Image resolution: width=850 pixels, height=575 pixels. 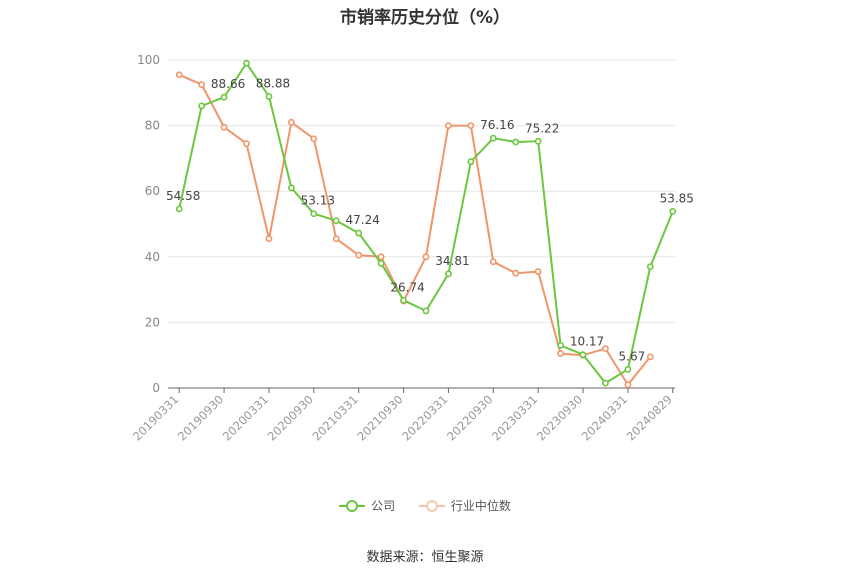 What do you see at coordinates (480, 506) in the screenshot?
I see `legend-label-industry-median: 行业中位数` at bounding box center [480, 506].